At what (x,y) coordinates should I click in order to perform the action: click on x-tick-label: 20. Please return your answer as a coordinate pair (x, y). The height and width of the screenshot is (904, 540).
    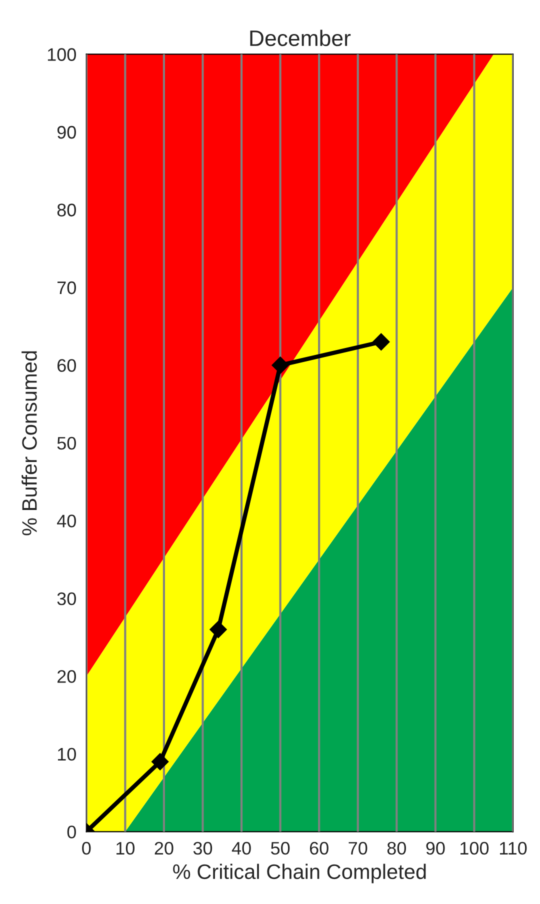
    Looking at the image, I should click on (164, 848).